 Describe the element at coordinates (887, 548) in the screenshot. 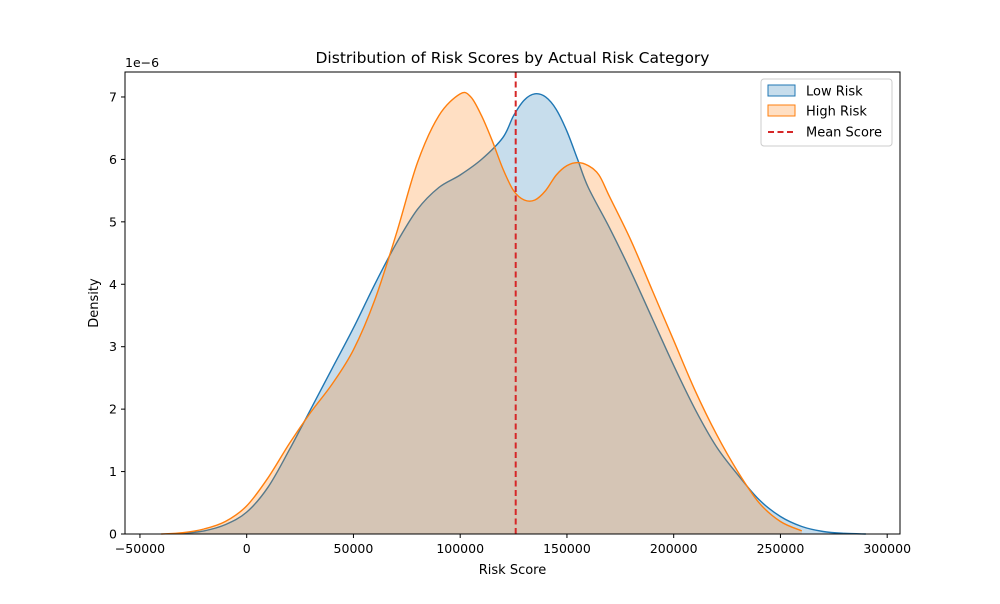

I see `x-tick-label: 300000` at that location.